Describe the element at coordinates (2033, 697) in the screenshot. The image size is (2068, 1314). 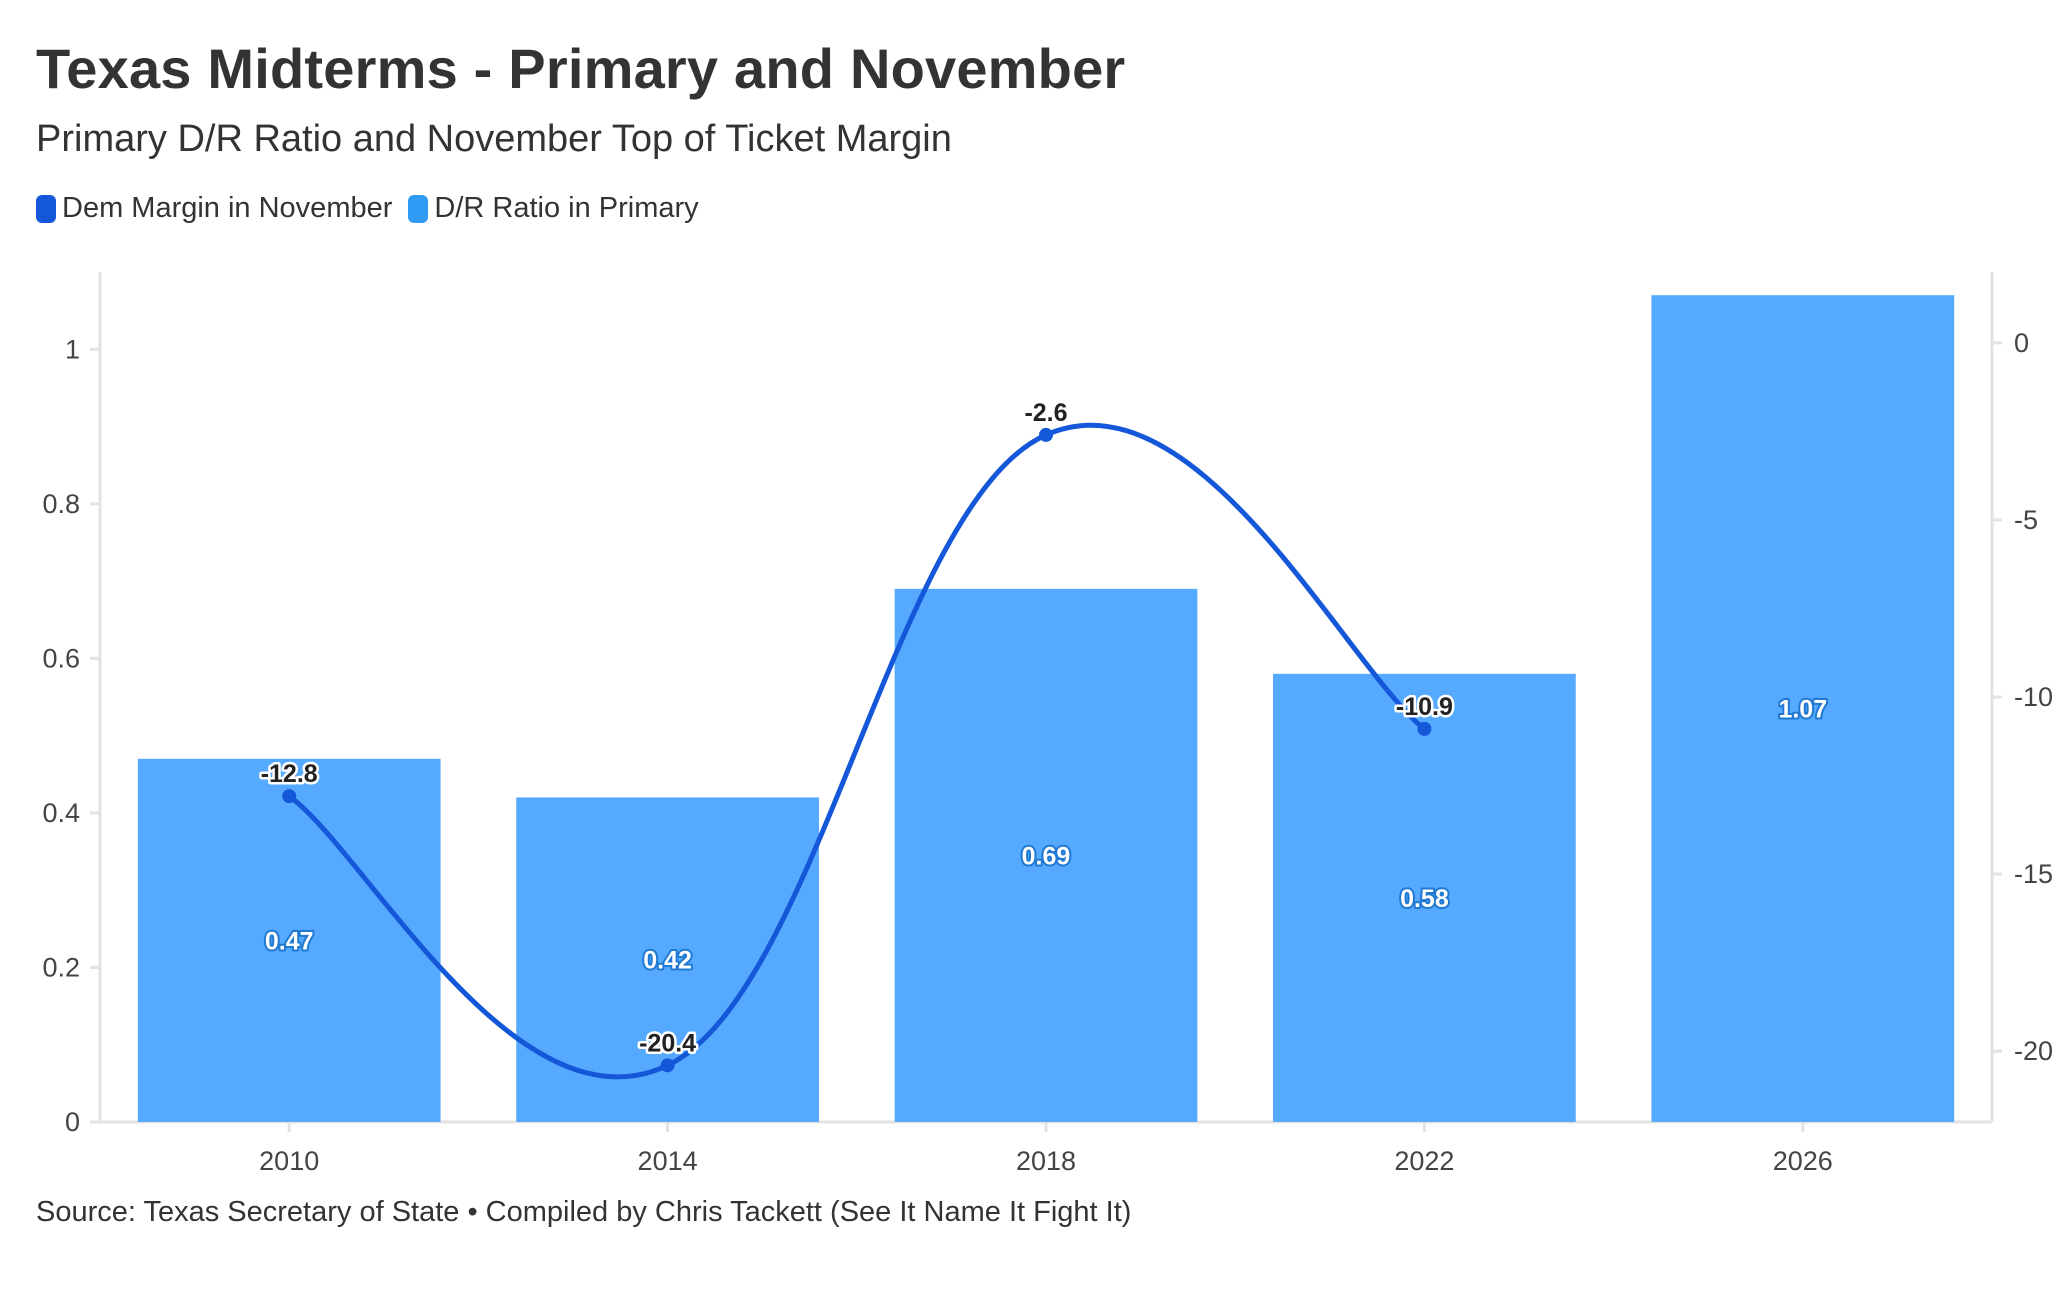
I see `right-axis-tick-label: -10` at that location.